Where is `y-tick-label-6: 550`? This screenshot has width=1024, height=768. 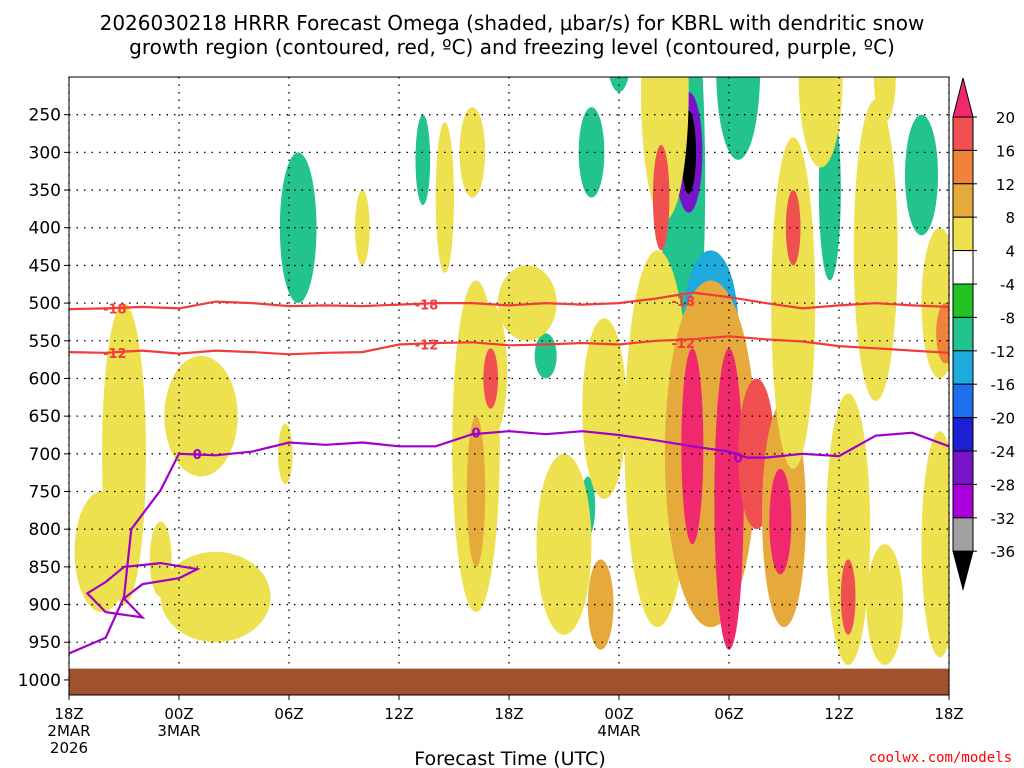
y-tick-label-6: 550 is located at coordinates (45, 342).